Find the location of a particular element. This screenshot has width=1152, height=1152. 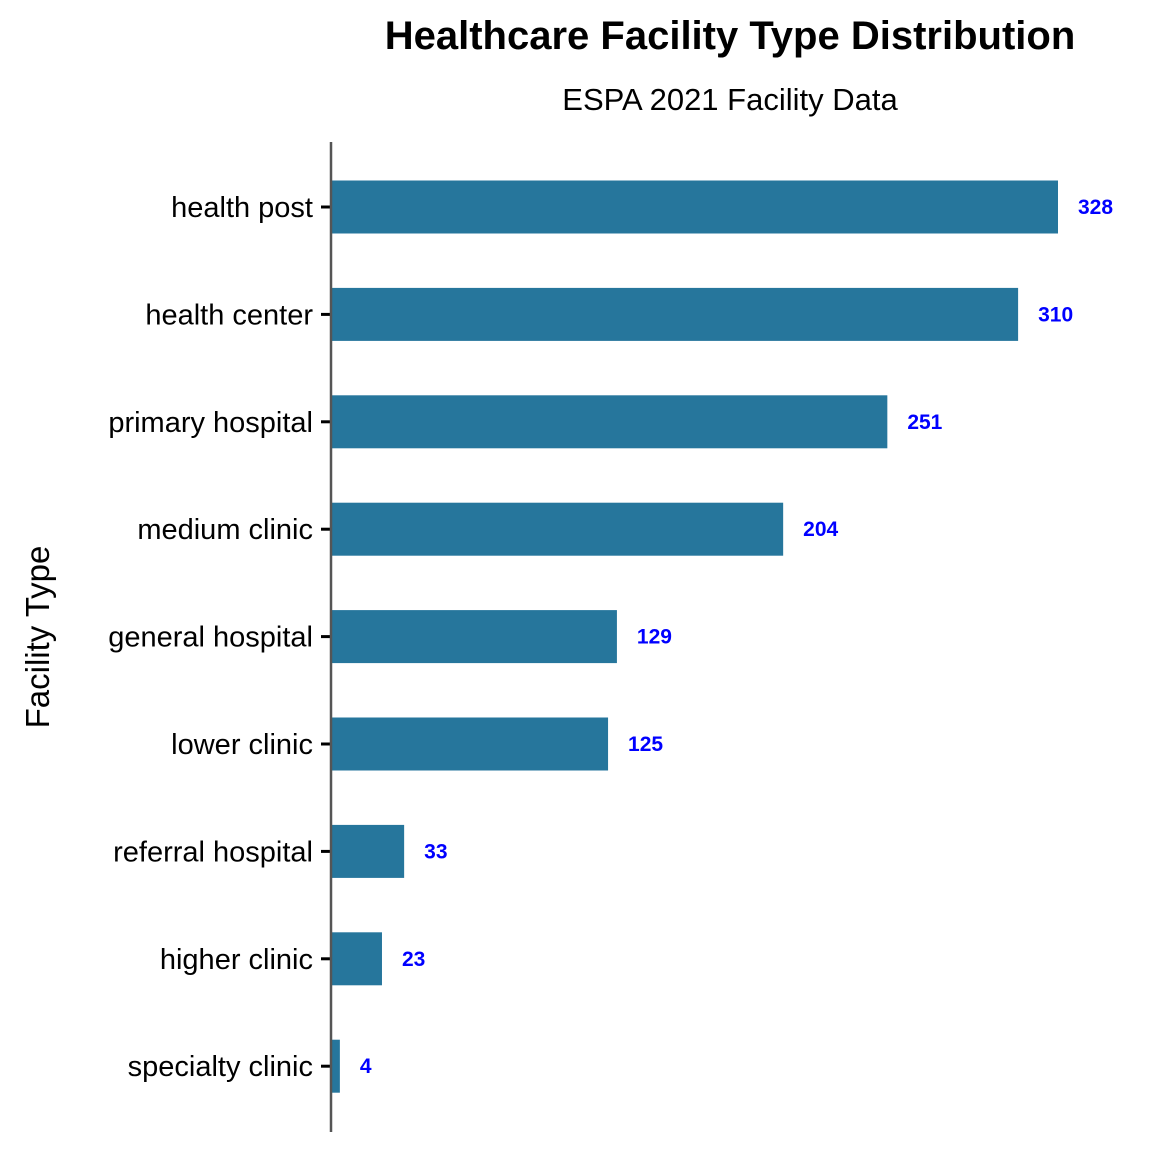

chart-title: Healthcare Facility Type Distribution is located at coordinates (730, 36).